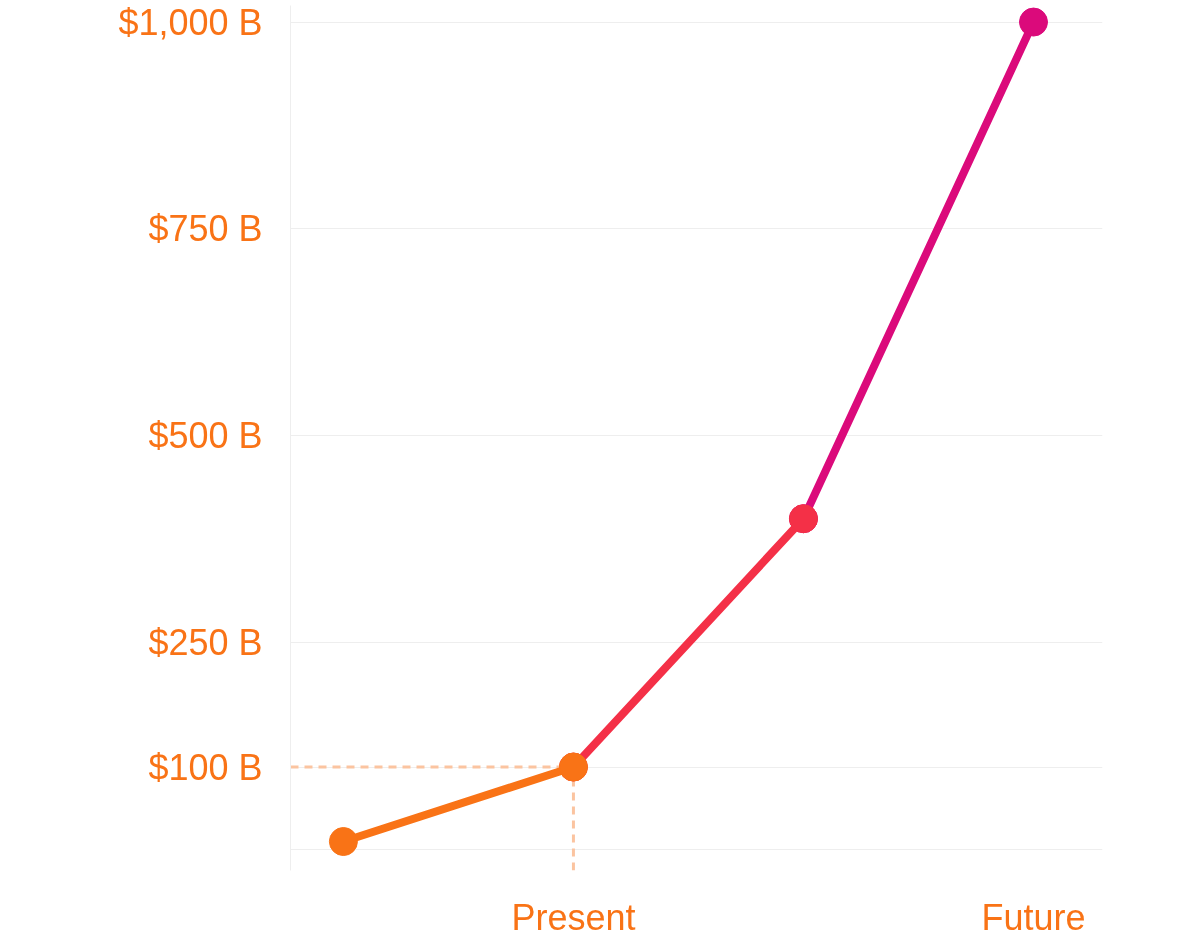 This screenshot has height=945, width=1202. What do you see at coordinates (205, 229) in the screenshot?
I see `y-tick-label: $750 B` at bounding box center [205, 229].